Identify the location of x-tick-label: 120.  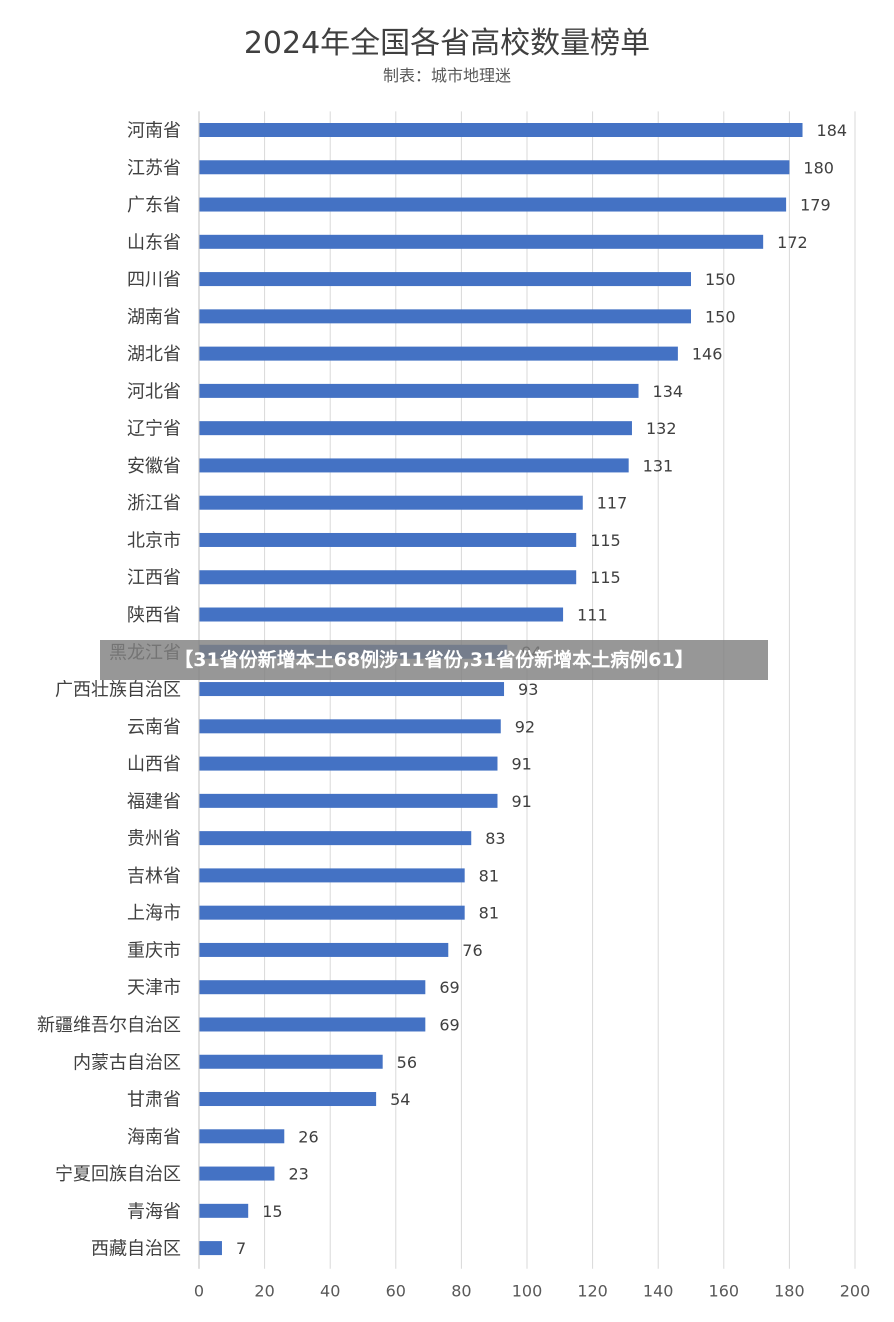
(592, 1291).